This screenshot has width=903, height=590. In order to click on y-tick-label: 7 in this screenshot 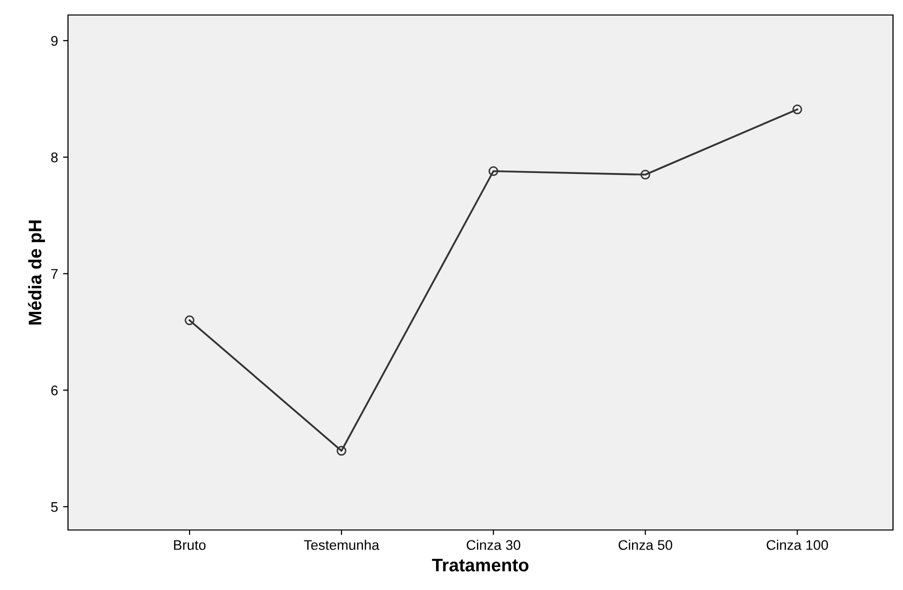, I will do `click(54, 274)`.